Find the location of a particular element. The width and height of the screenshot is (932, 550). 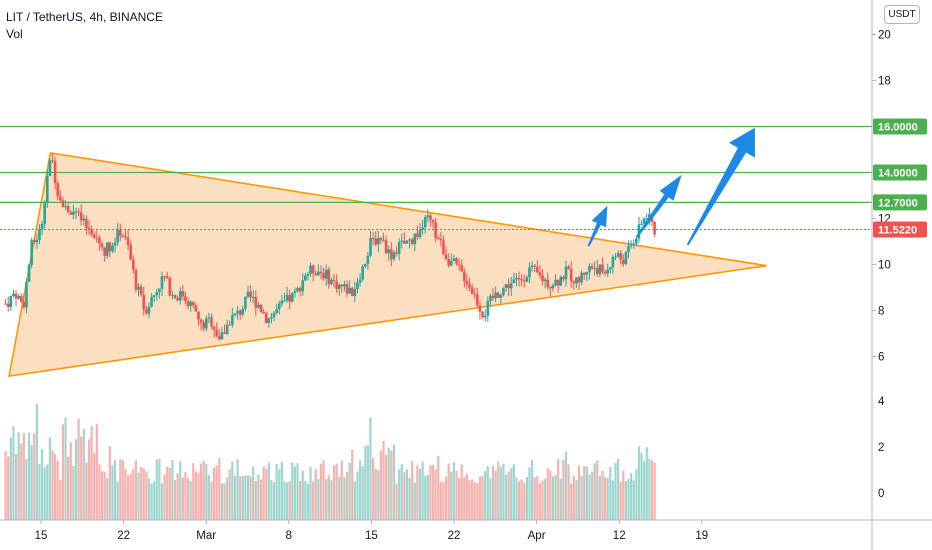

symbol-title: LIT / TetherUS, 4h, BINANCE is located at coordinates (84, 17).